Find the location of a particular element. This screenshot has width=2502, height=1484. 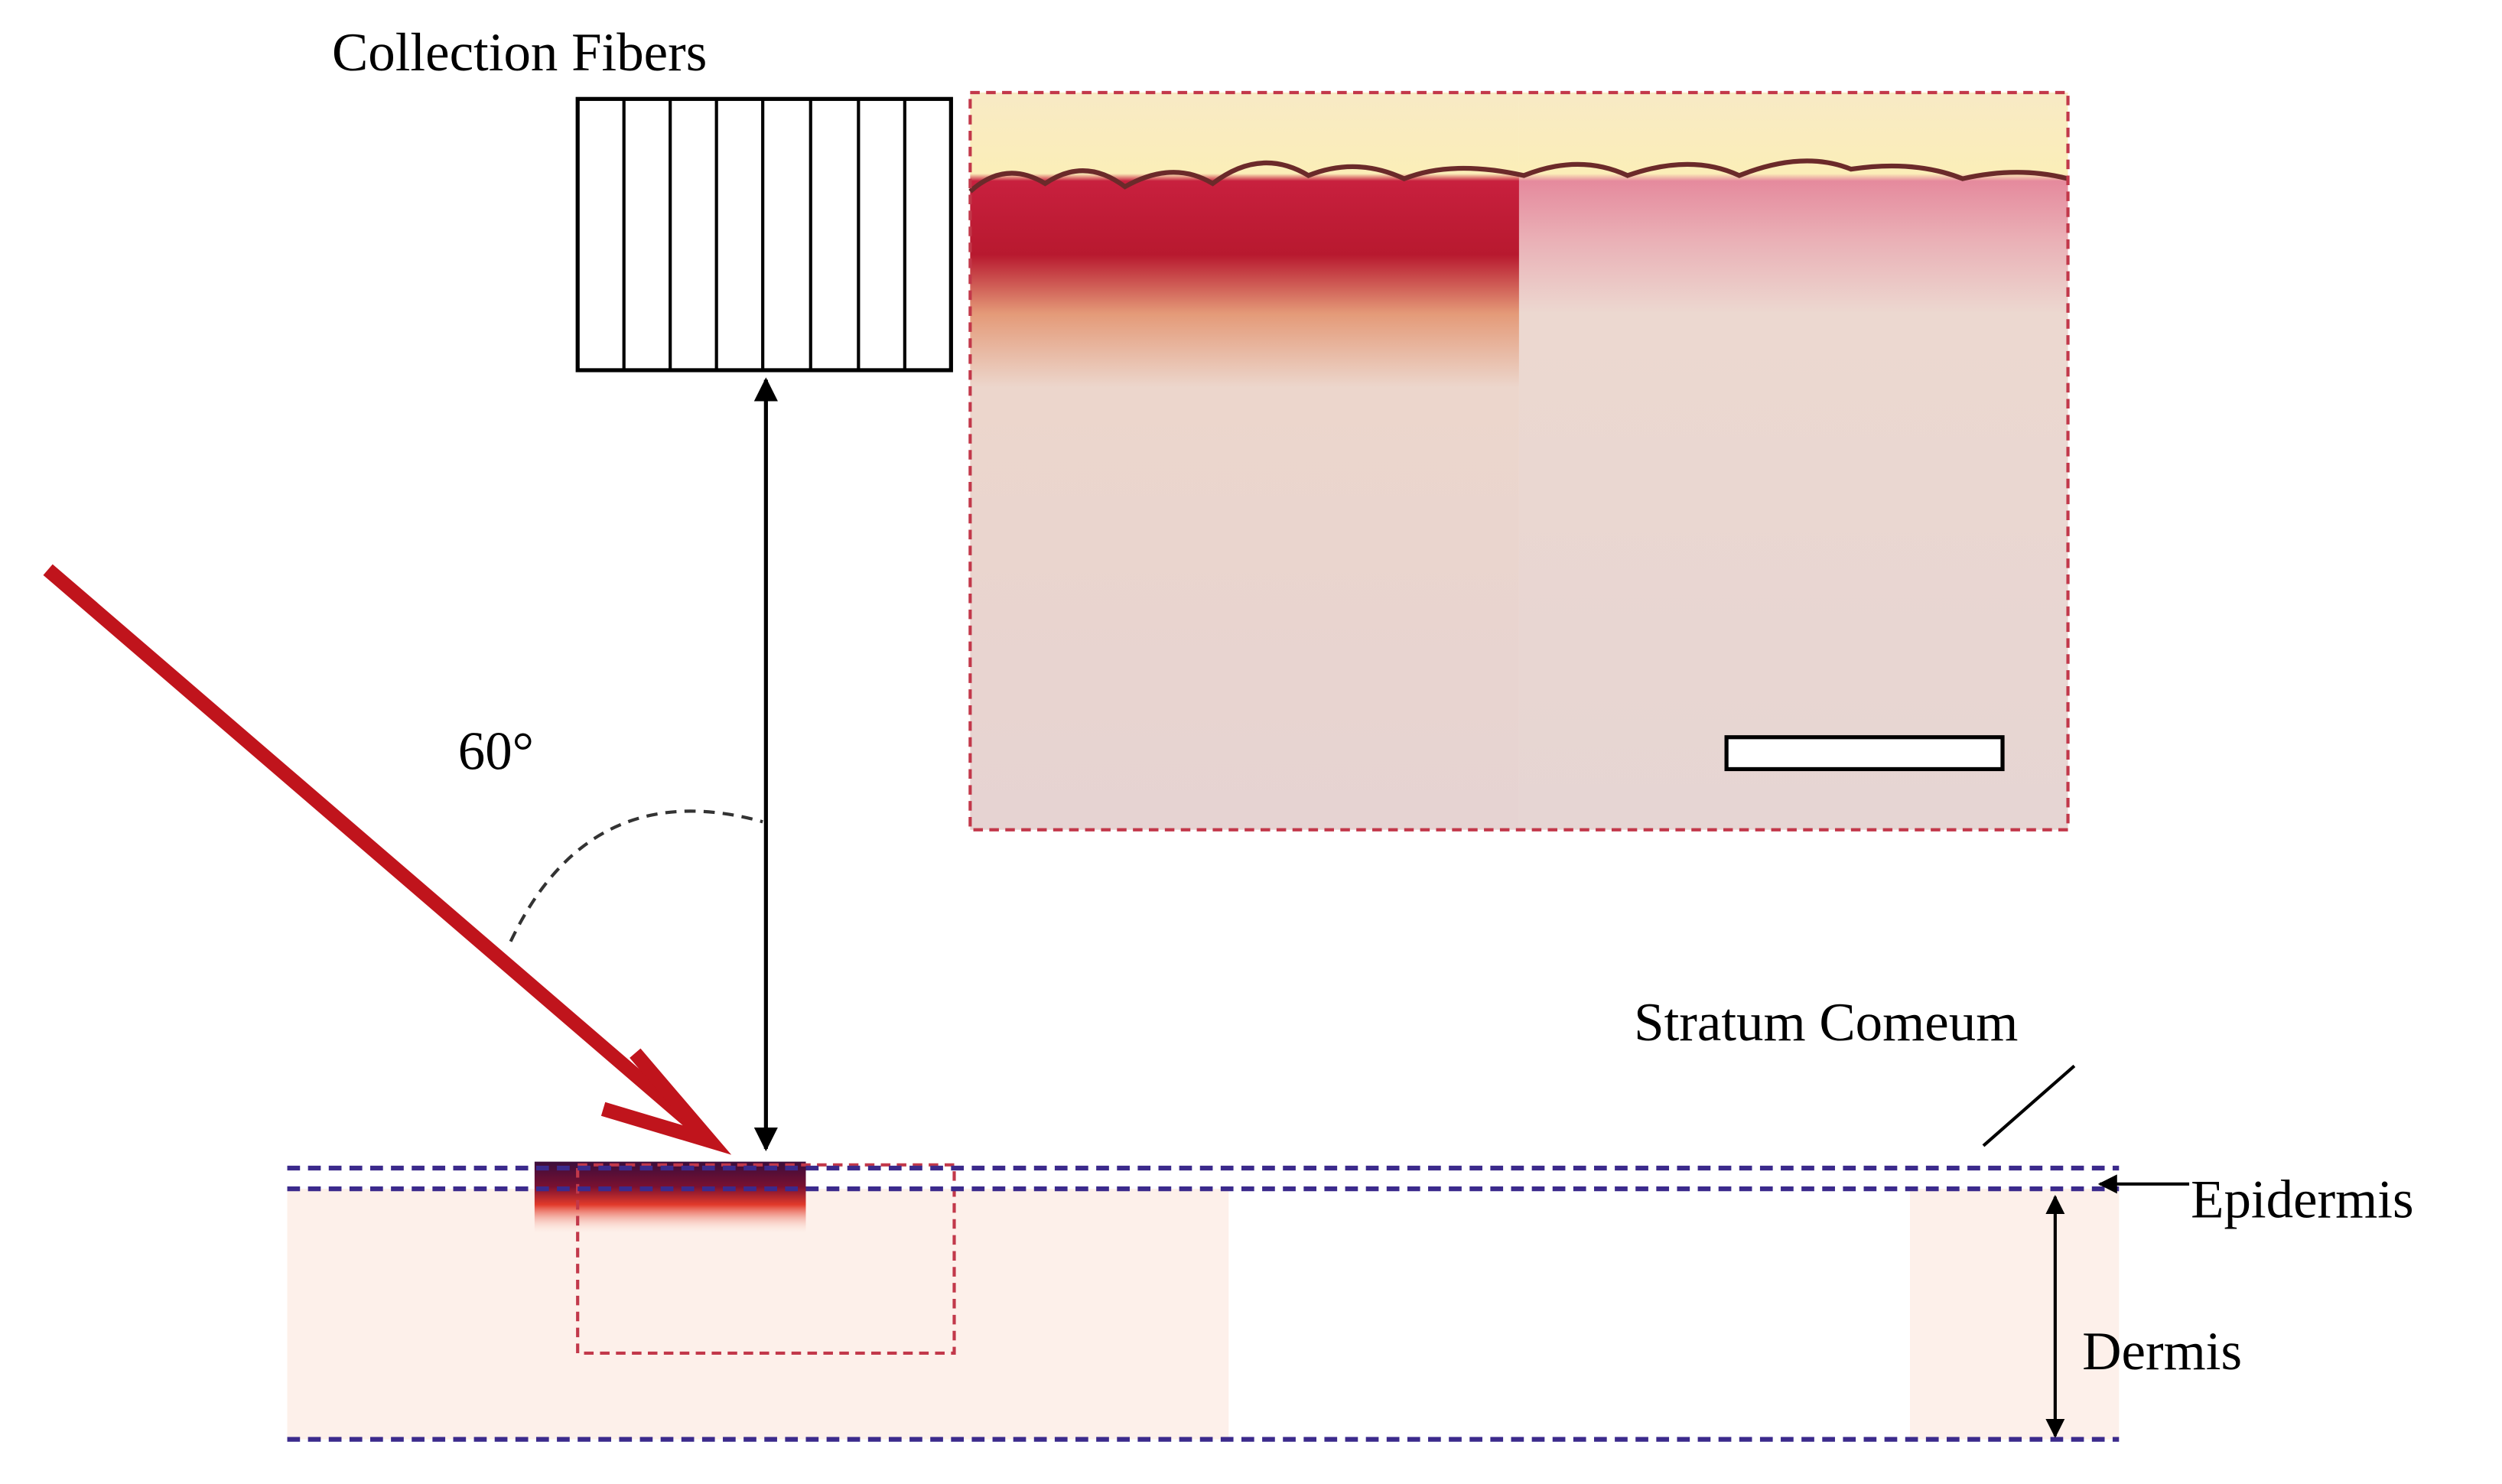

fiber-bundle is located at coordinates (764, 234).